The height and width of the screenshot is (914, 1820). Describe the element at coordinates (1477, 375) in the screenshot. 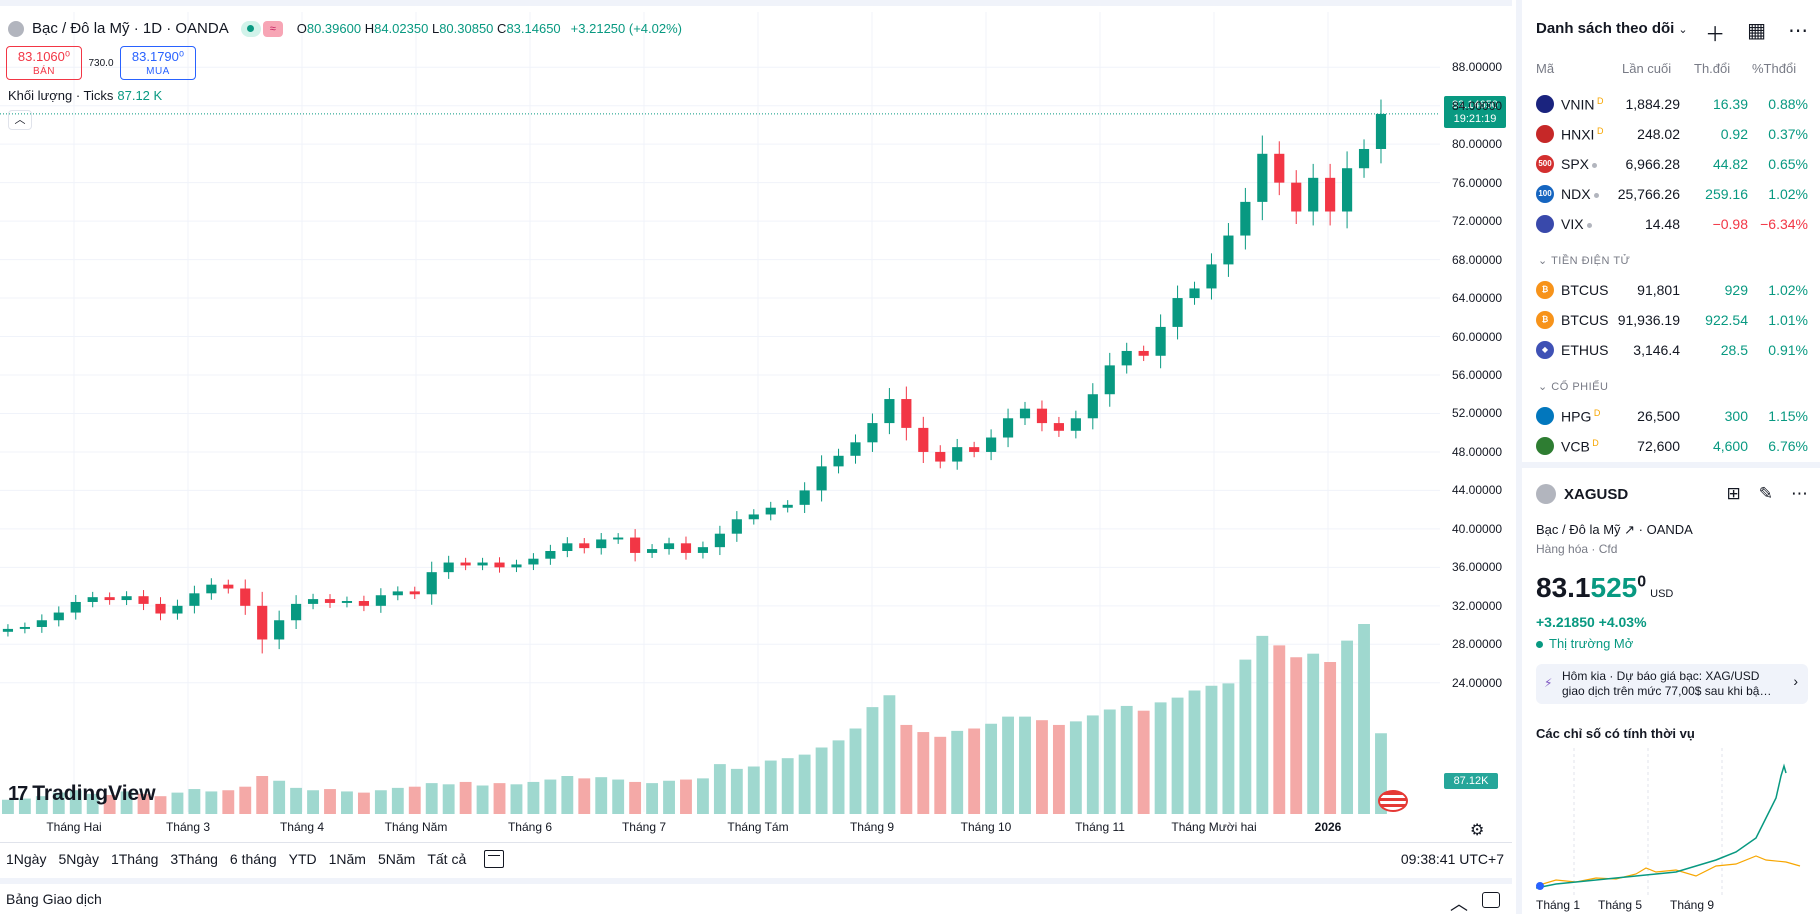

I see `price-axis-label: 56.00000` at that location.